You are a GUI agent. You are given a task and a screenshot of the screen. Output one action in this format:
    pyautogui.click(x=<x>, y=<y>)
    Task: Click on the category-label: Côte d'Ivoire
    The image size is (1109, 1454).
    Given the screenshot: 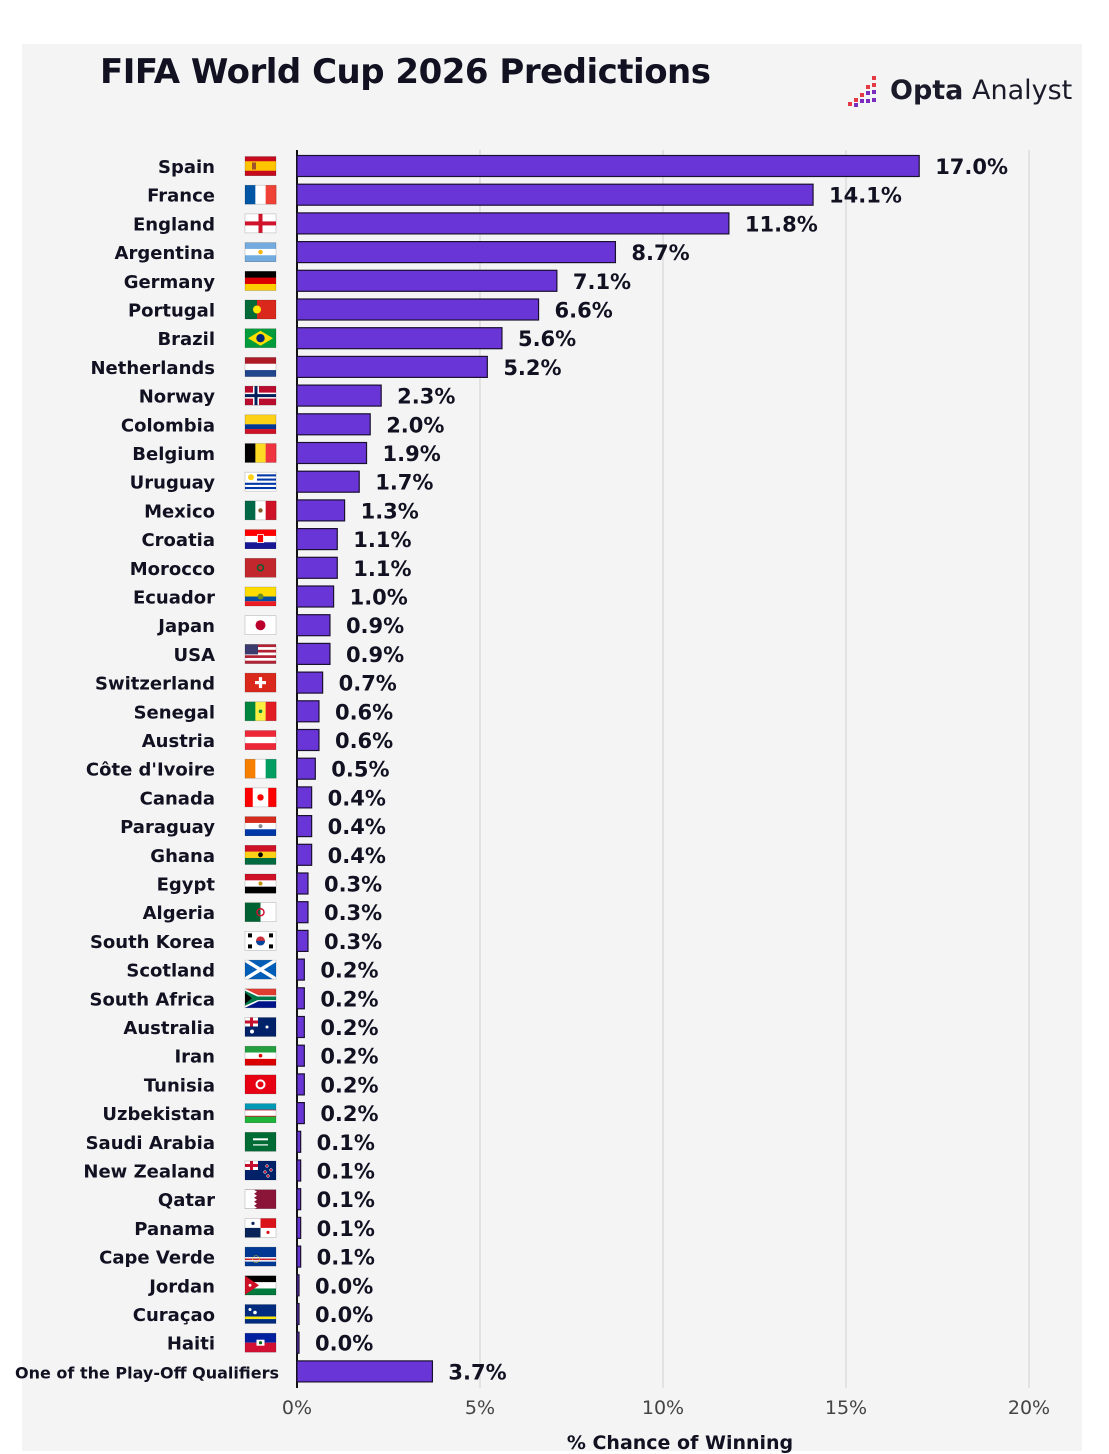 What is the action you would take?
    pyautogui.click(x=150, y=770)
    